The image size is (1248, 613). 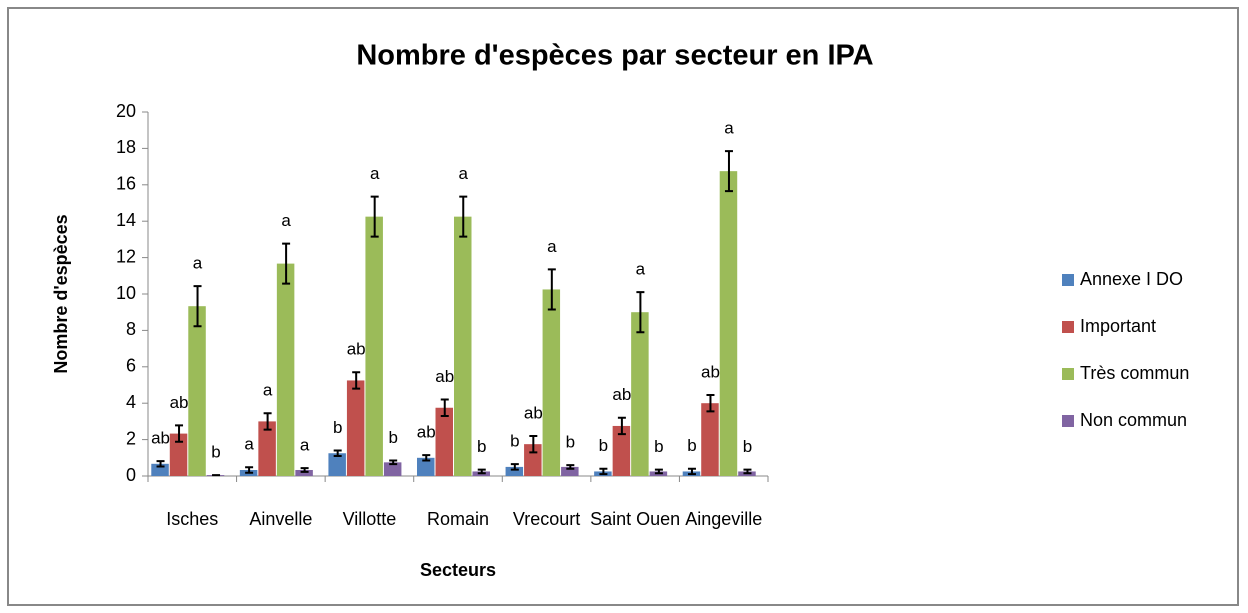 I want to click on y-tick-label: 8, so click(x=131, y=329).